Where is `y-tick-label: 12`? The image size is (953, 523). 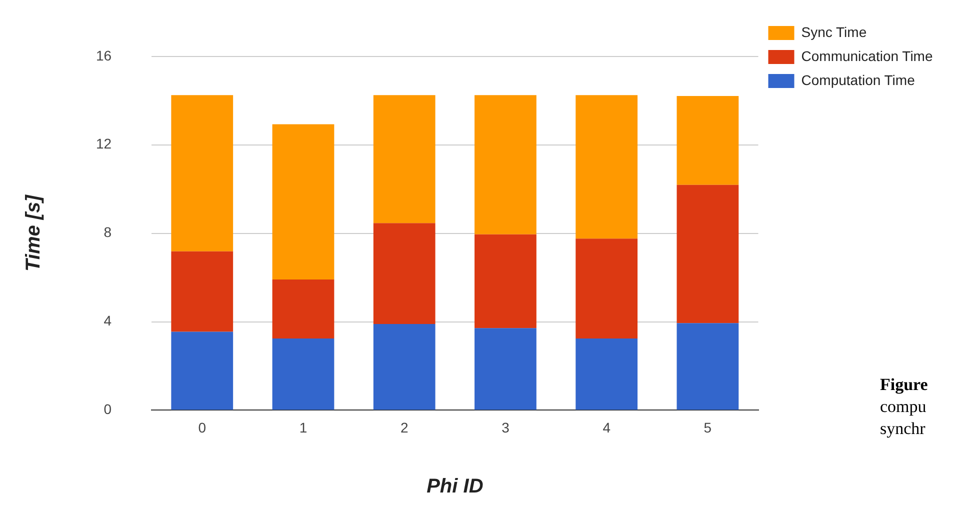
y-tick-label: 12 is located at coordinates (104, 144).